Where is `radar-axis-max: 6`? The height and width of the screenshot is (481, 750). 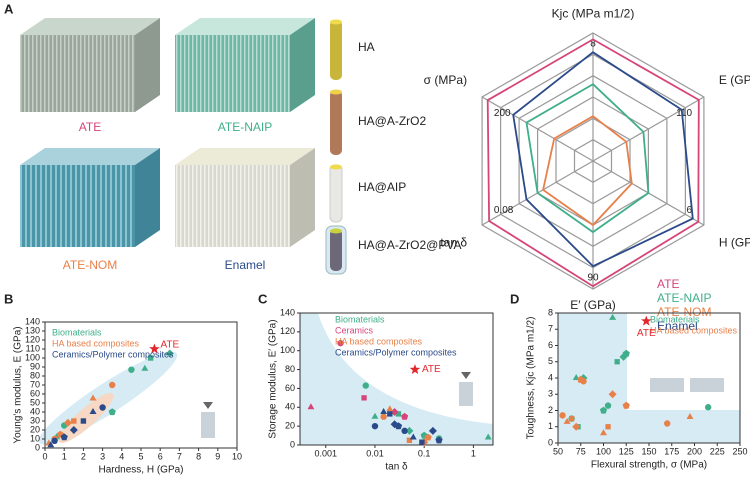 radar-axis-max: 6 is located at coordinates (690, 210).